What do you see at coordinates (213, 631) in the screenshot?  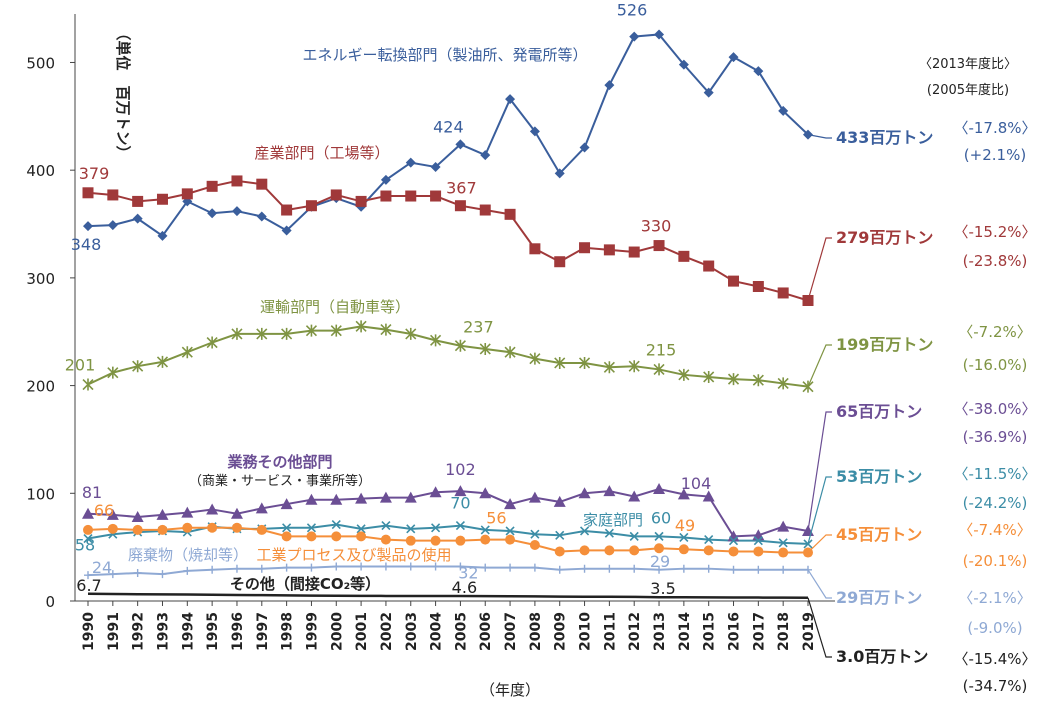 I see `x-tick-label: 1995` at bounding box center [213, 631].